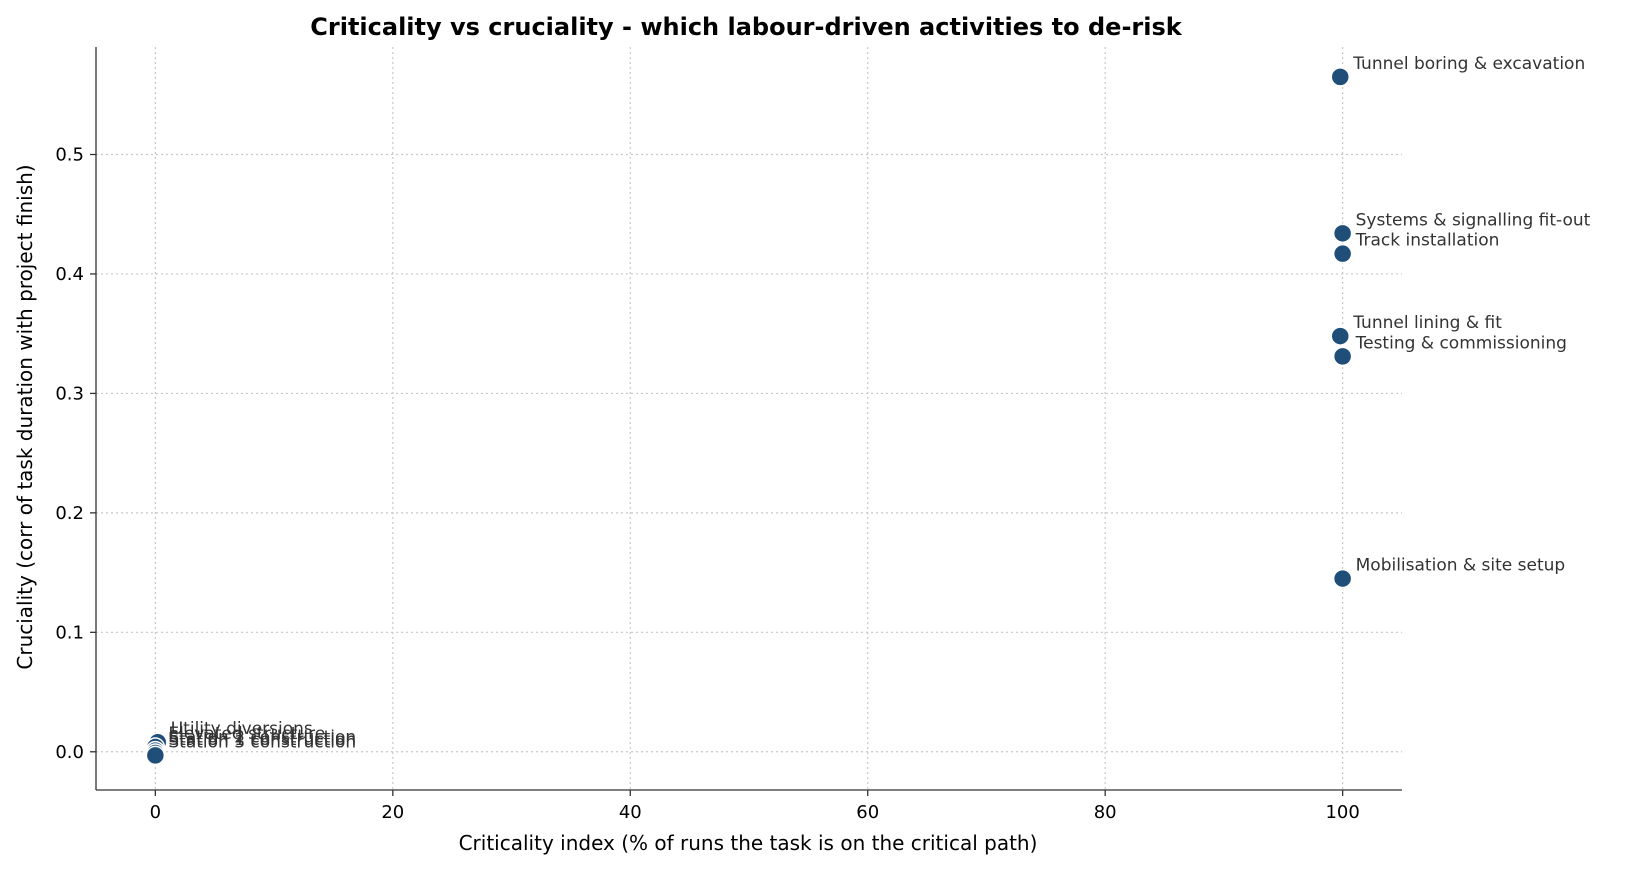  I want to click on y-tick-label: 0.3, so click(69, 393).